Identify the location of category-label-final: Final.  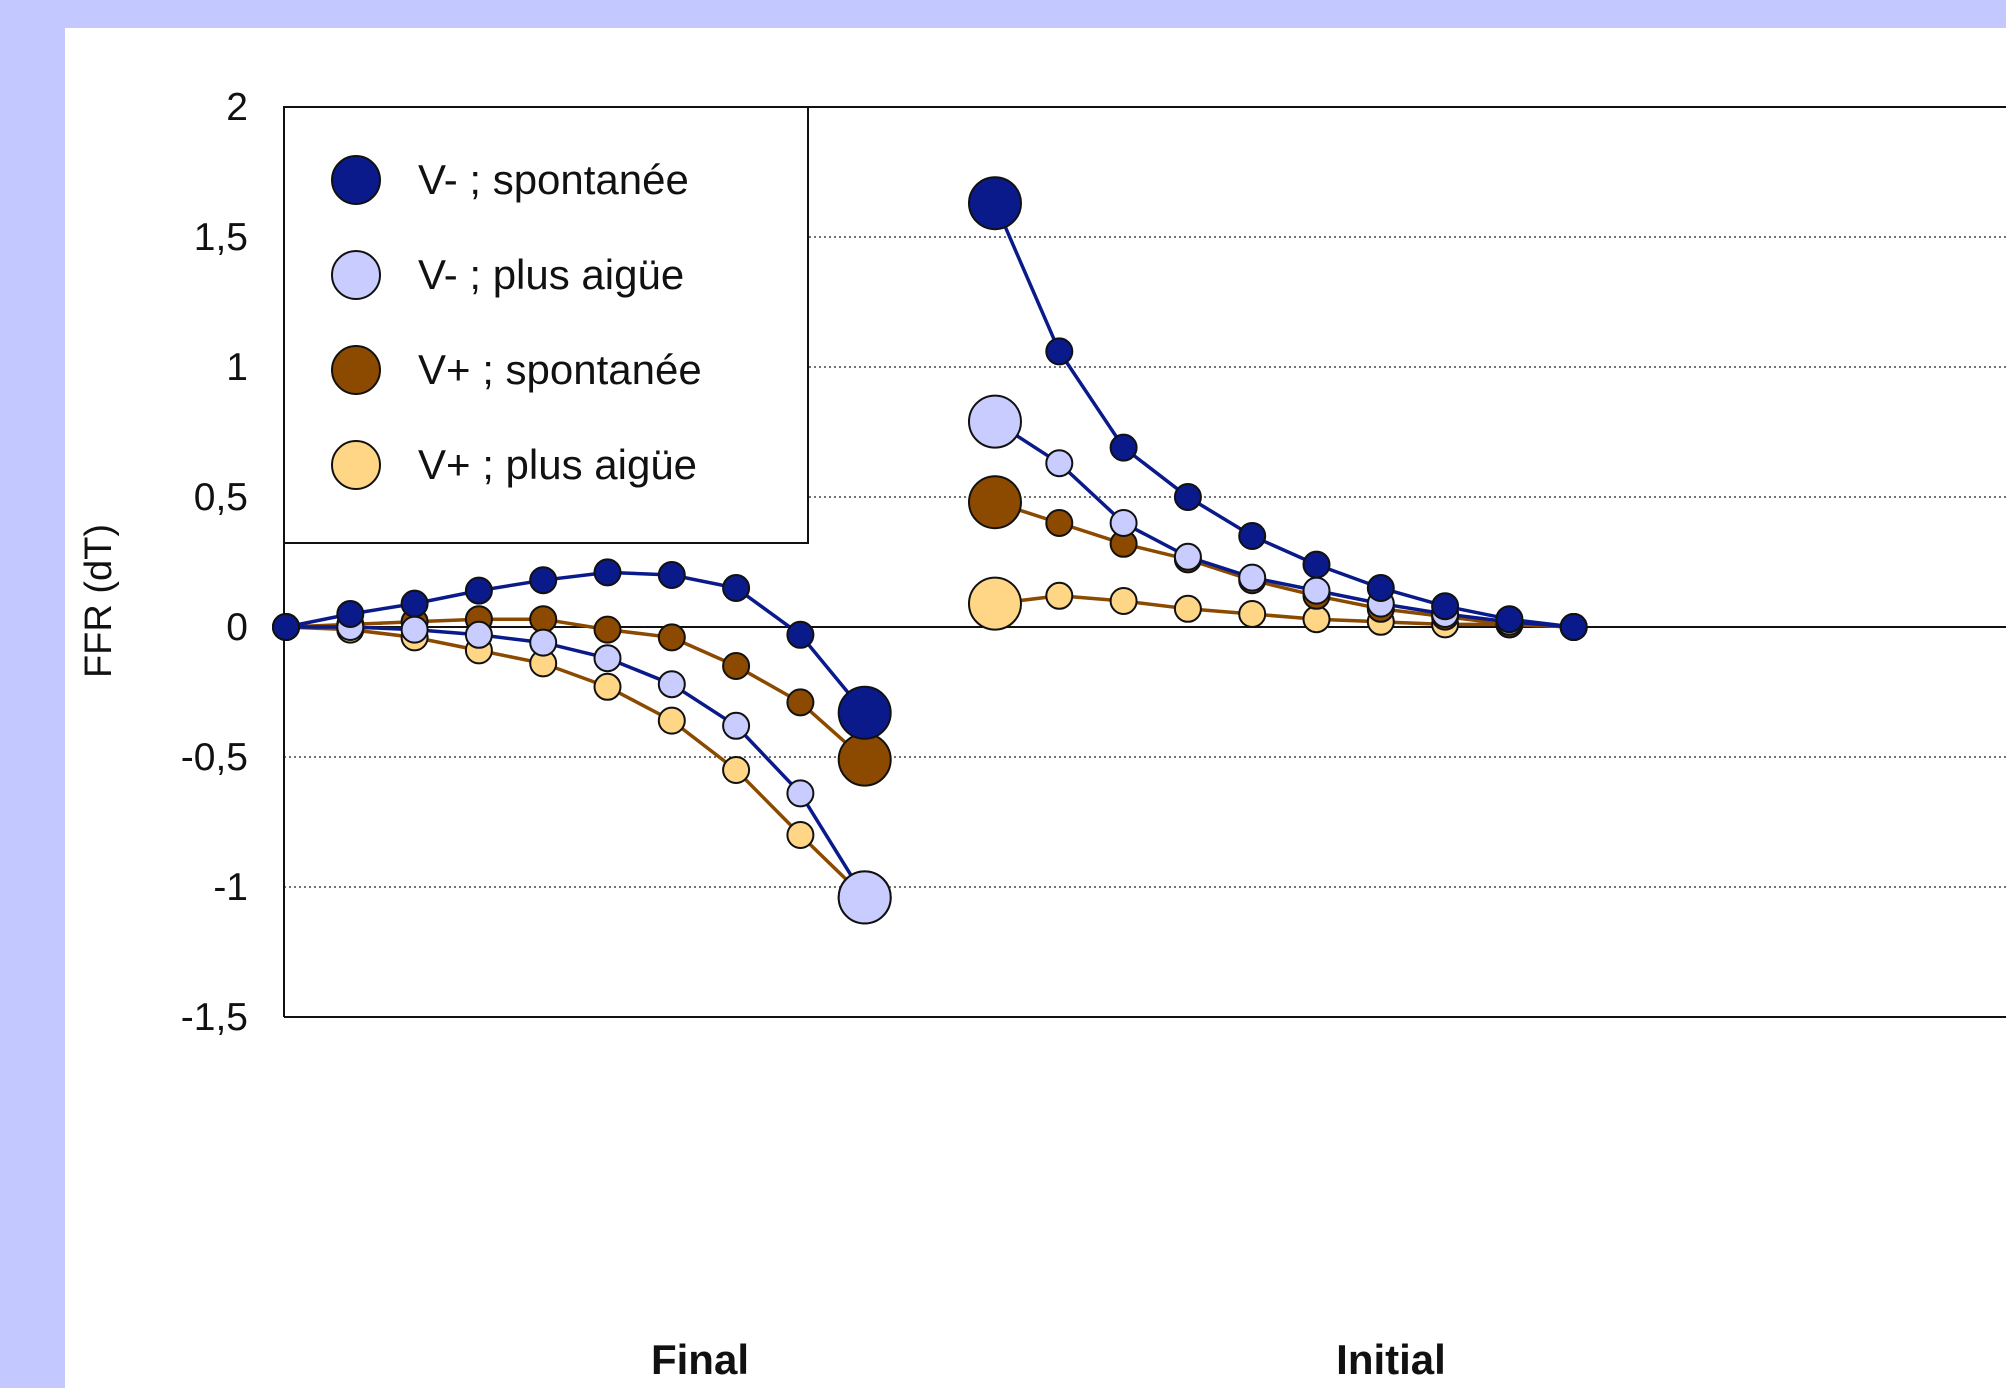
(700, 1359).